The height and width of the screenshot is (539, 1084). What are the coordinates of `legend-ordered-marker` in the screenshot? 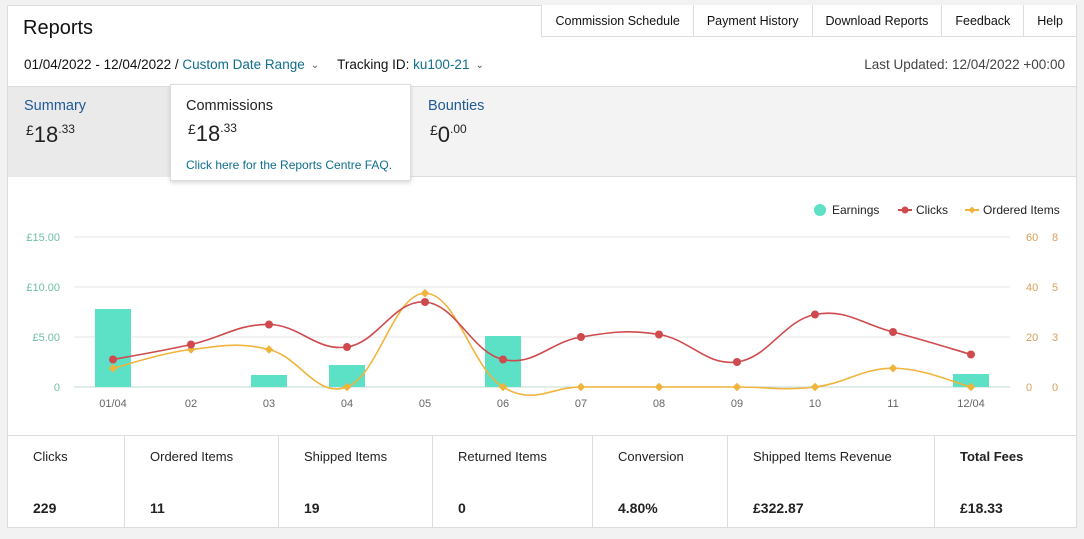 It's located at (972, 210).